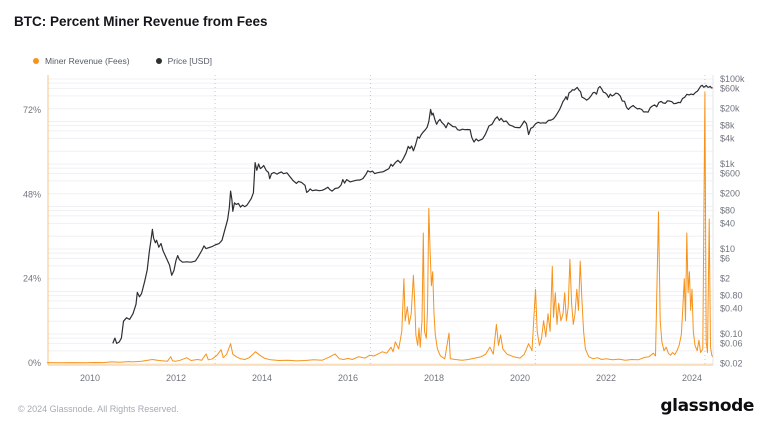  I want to click on x-axis-tick: 2024, so click(692, 378).